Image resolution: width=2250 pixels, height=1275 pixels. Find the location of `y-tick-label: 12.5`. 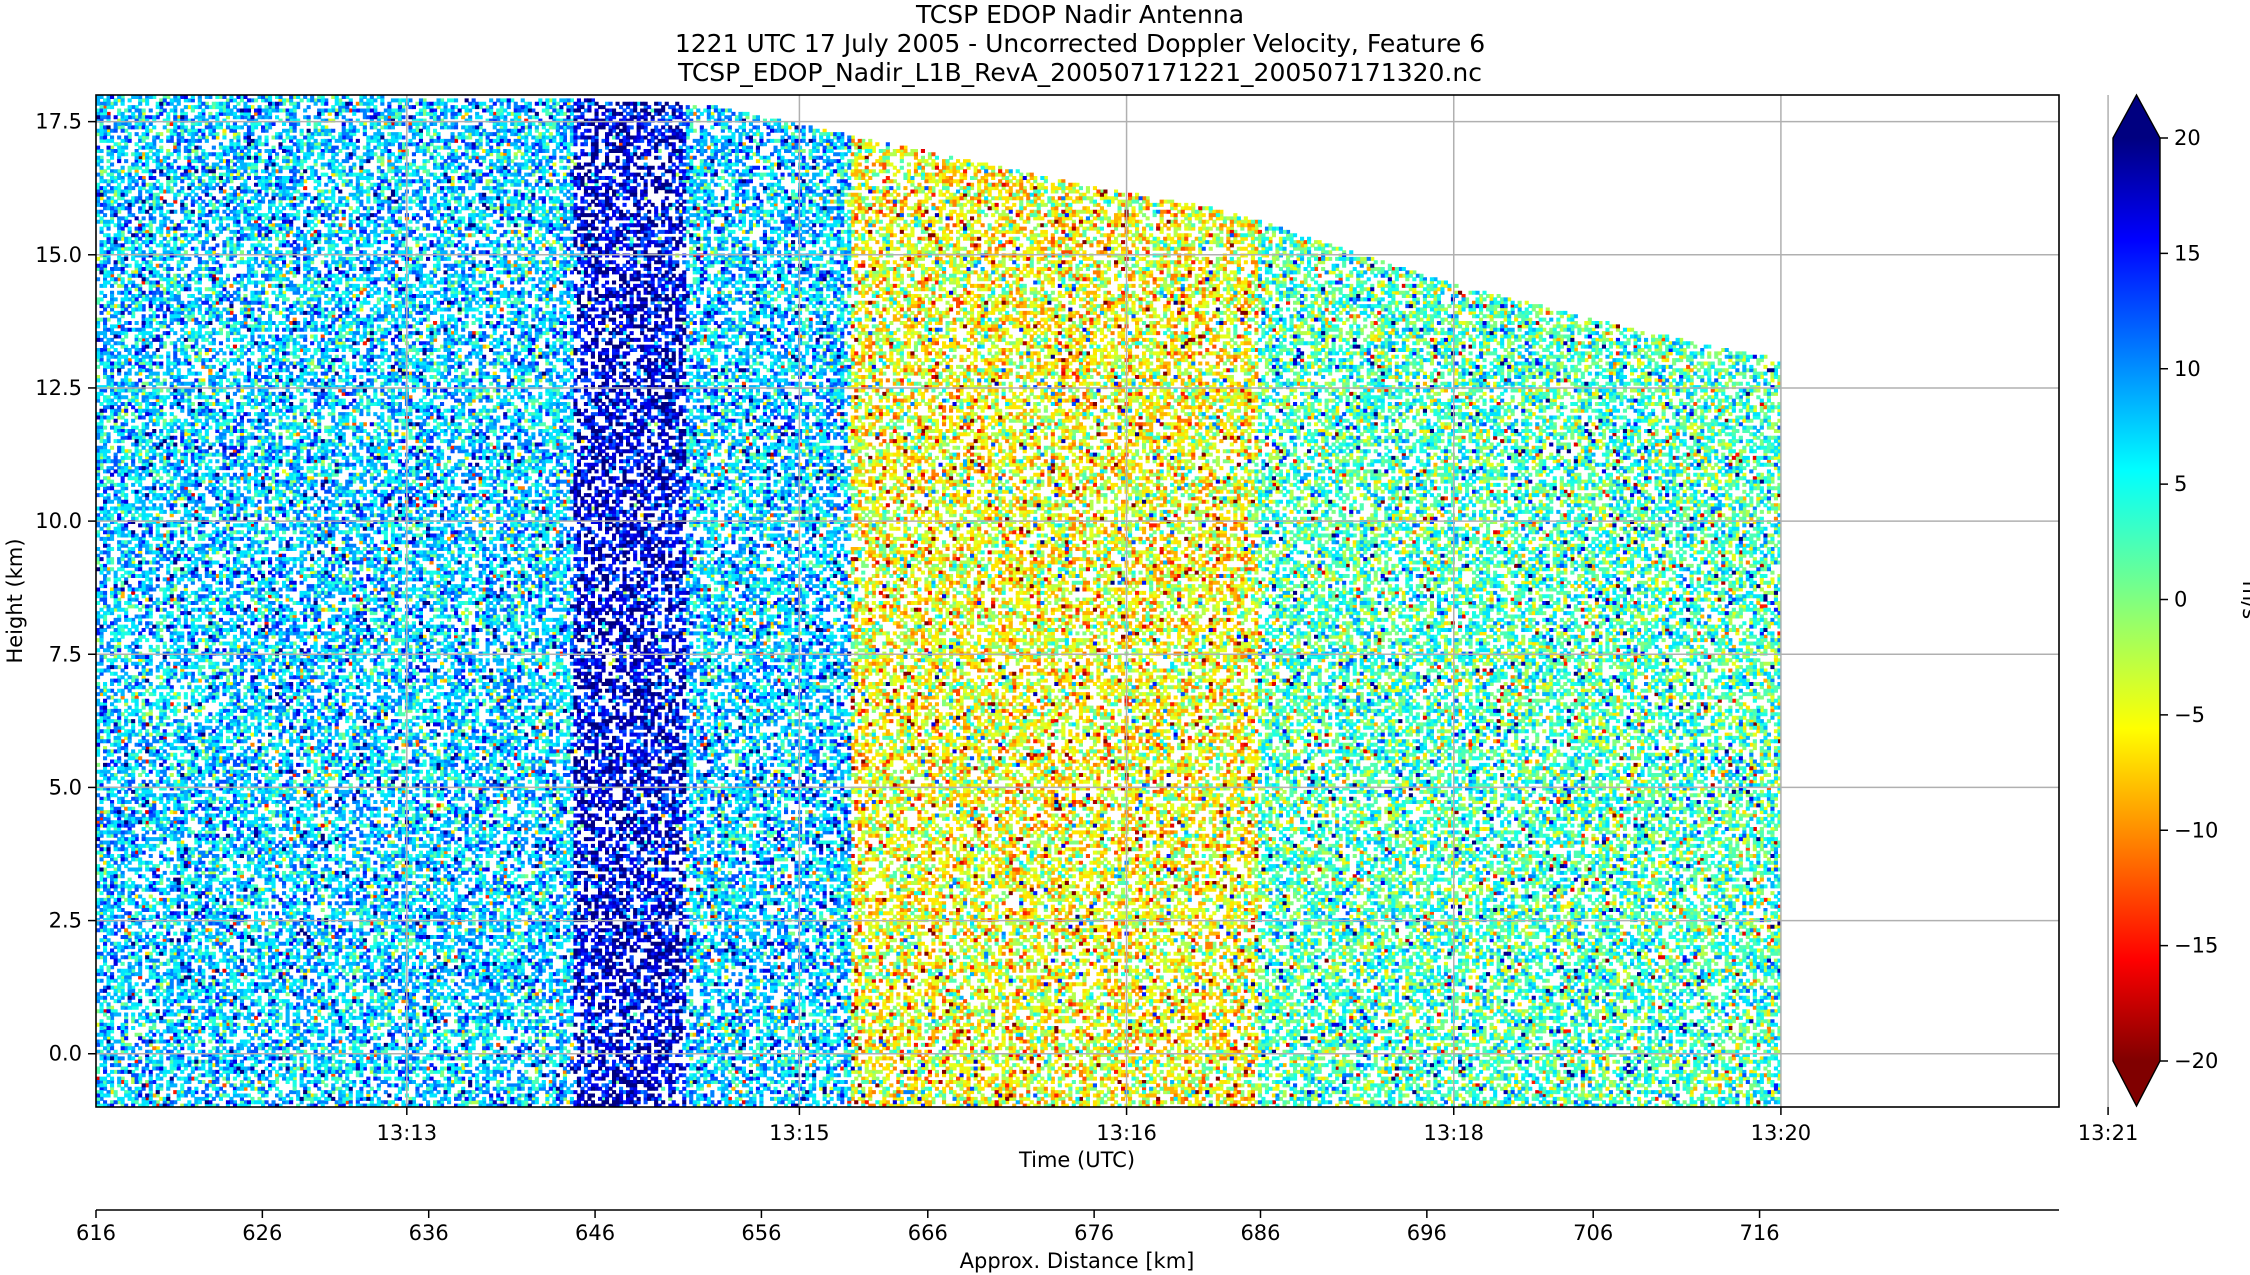

y-tick-label: 12.5 is located at coordinates (58, 388).